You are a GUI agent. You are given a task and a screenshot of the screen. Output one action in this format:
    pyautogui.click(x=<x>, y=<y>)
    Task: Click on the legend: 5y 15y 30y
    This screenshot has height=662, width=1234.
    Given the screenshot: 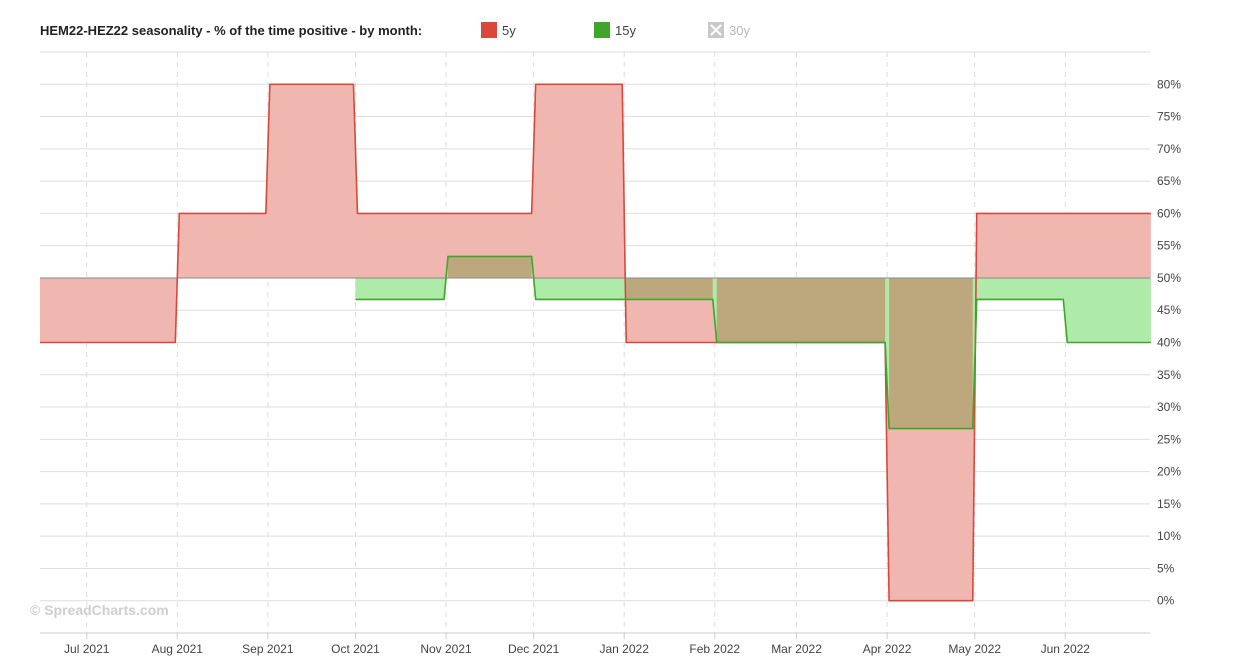 What is the action you would take?
    pyautogui.click(x=615, y=30)
    